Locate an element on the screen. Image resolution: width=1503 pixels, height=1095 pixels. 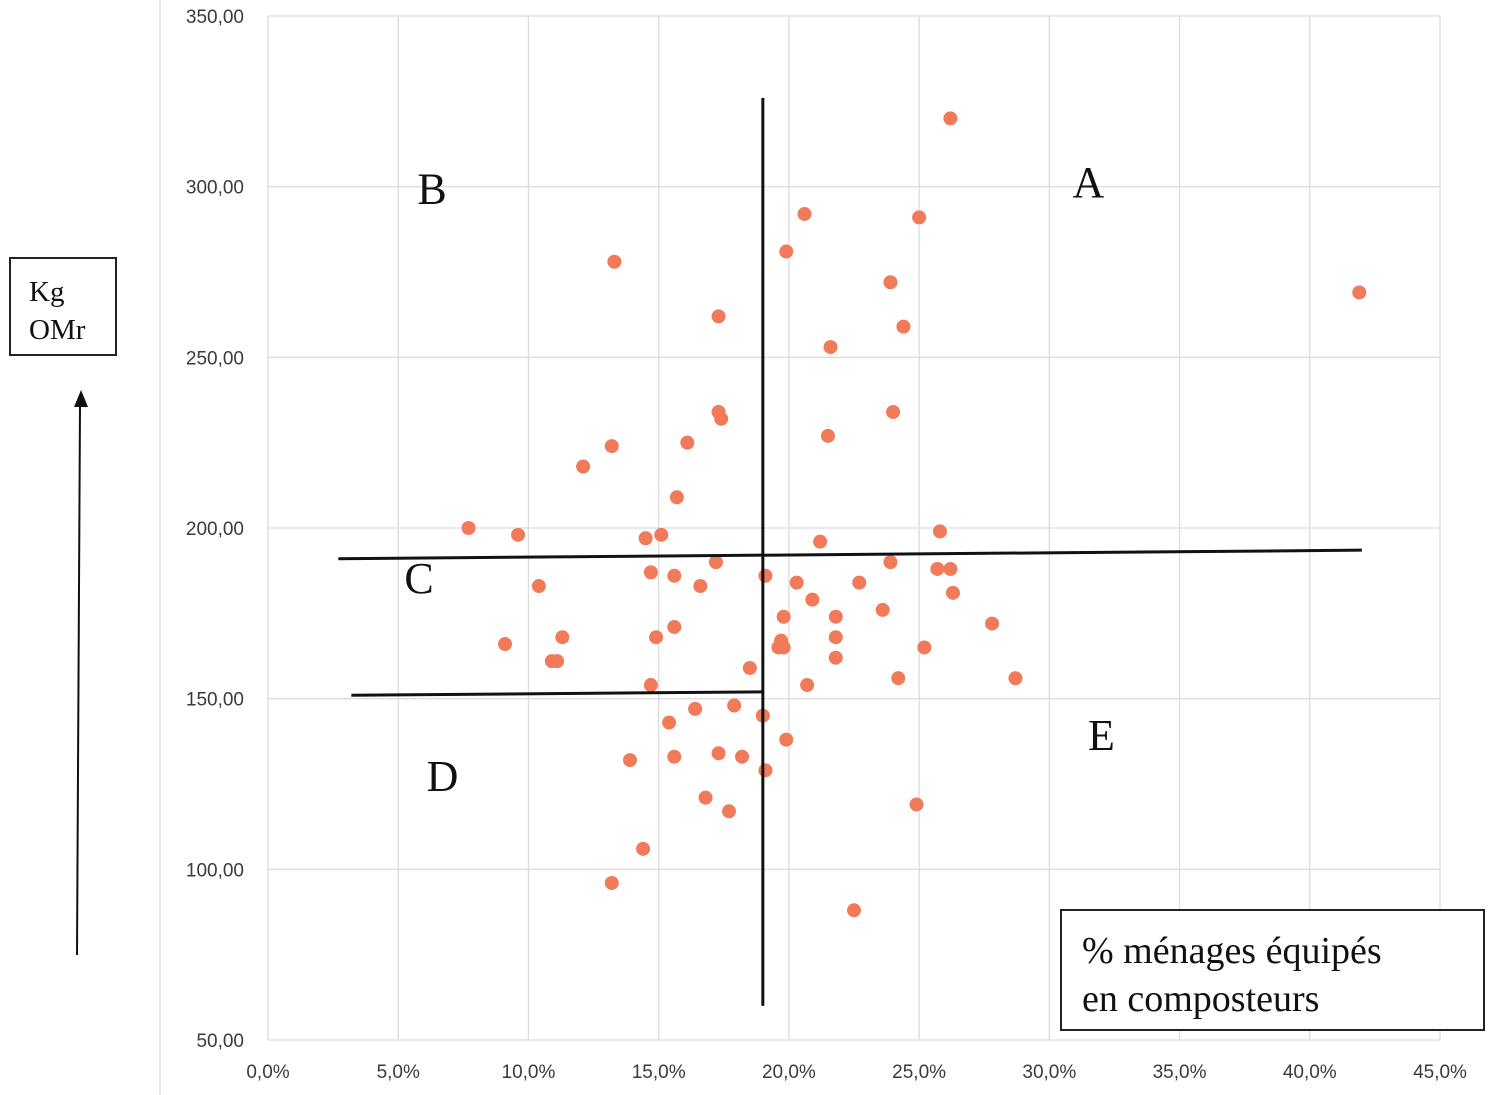
y-tick-label: 200,00 is located at coordinates (215, 529).